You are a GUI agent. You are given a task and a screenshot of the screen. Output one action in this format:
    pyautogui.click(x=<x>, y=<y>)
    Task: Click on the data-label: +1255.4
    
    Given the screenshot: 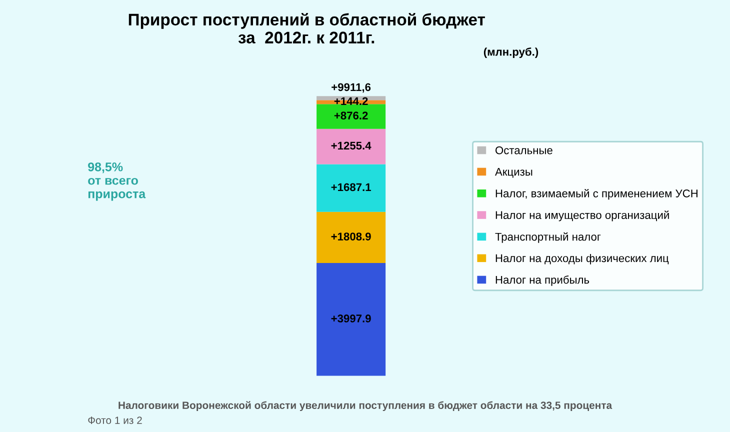 What is the action you would take?
    pyautogui.click(x=351, y=146)
    